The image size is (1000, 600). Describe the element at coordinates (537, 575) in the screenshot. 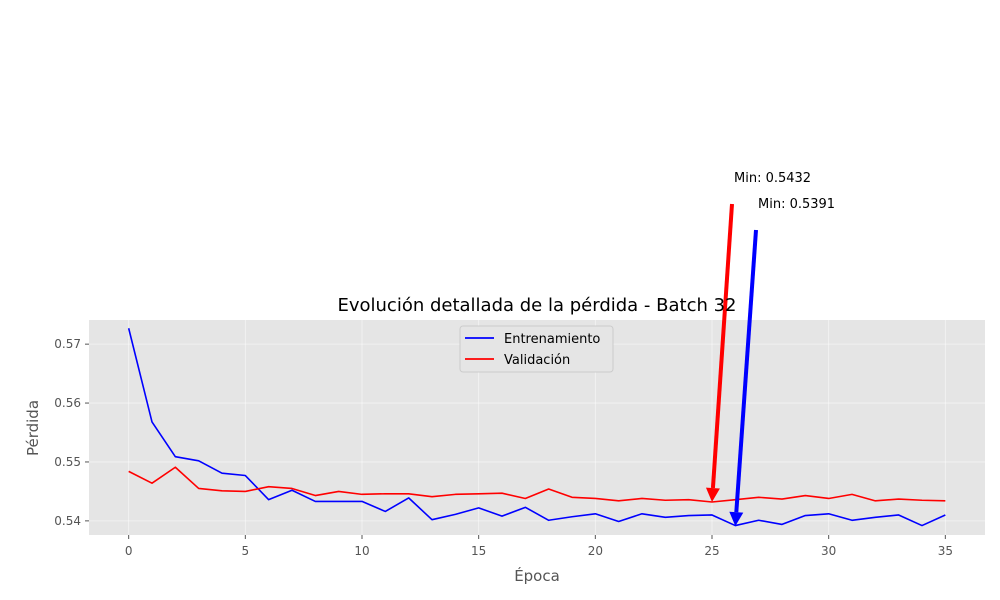

I see `x-axis-label: Época` at that location.